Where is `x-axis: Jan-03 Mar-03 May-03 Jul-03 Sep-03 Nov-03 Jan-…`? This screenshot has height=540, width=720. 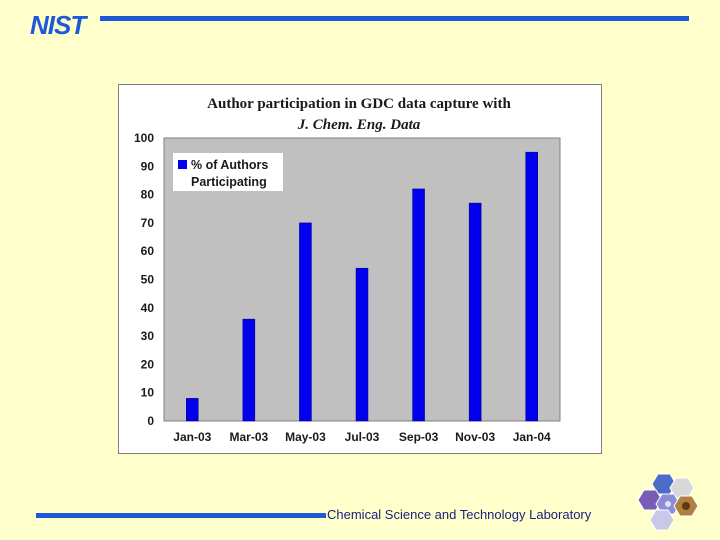 x-axis: Jan-03 Mar-03 May-03 Jul-03 Sep-03 Nov-03 Jan-… is located at coordinates (362, 437).